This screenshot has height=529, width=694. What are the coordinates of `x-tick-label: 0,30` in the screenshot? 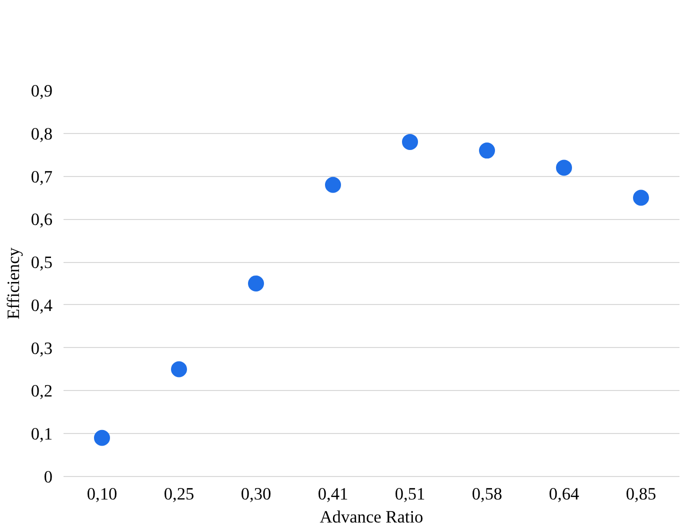 It's located at (256, 494).